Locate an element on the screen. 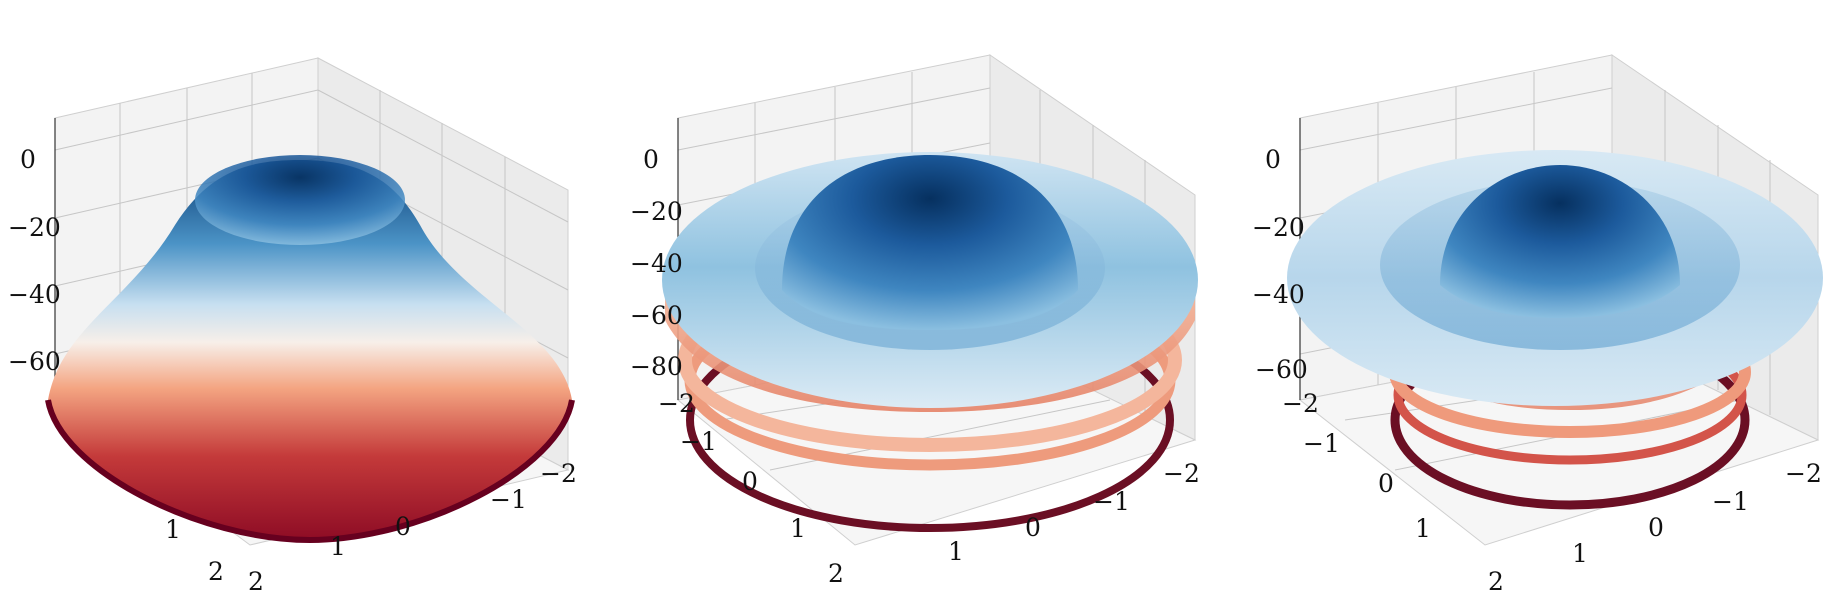 The image size is (1836, 603). panel-2-x-tick: 0 is located at coordinates (1033, 527).